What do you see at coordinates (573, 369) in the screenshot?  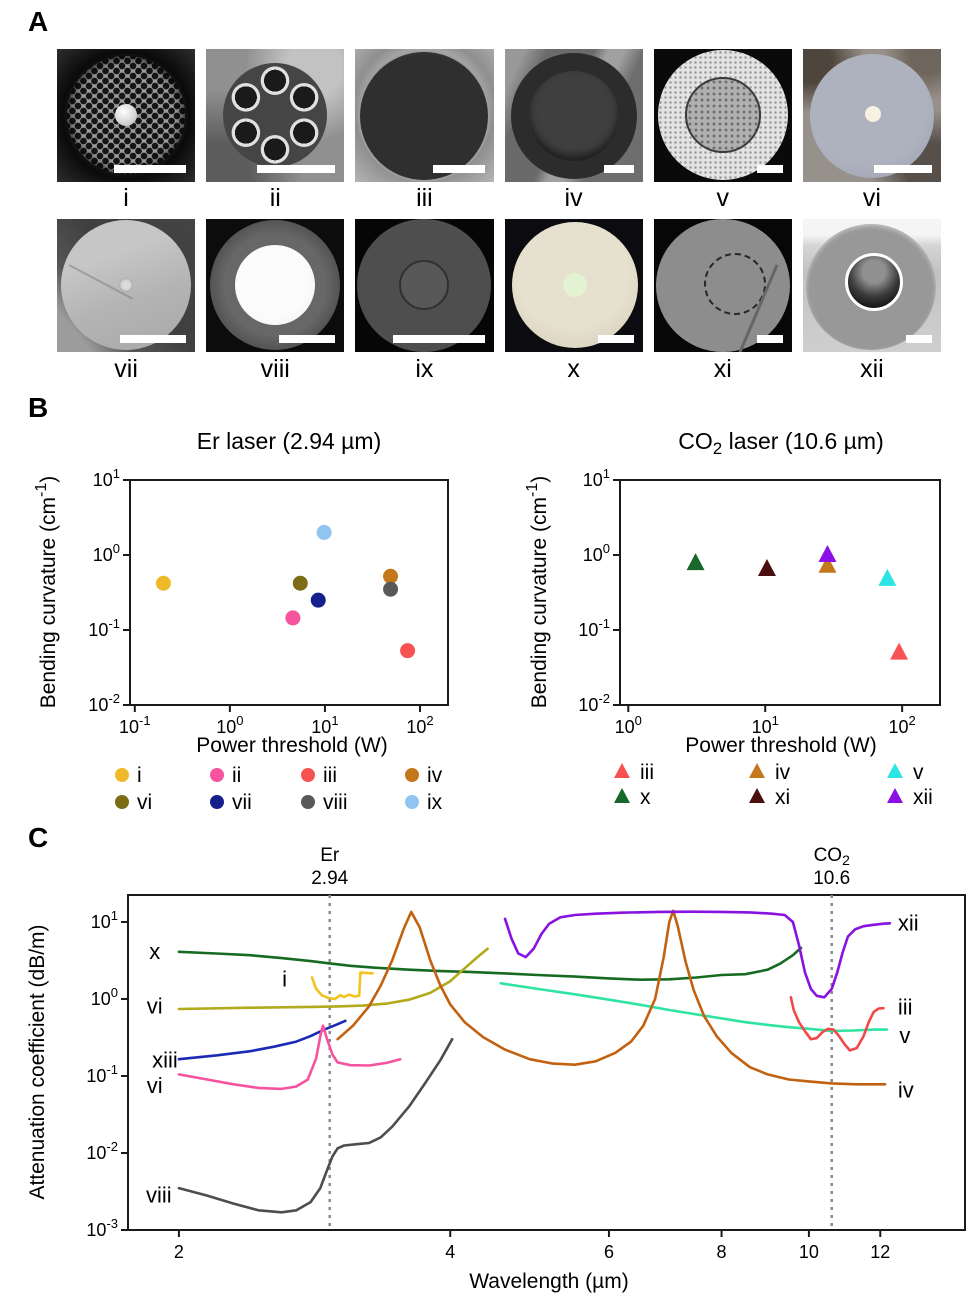 I see `fiber-label-x: x` at bounding box center [573, 369].